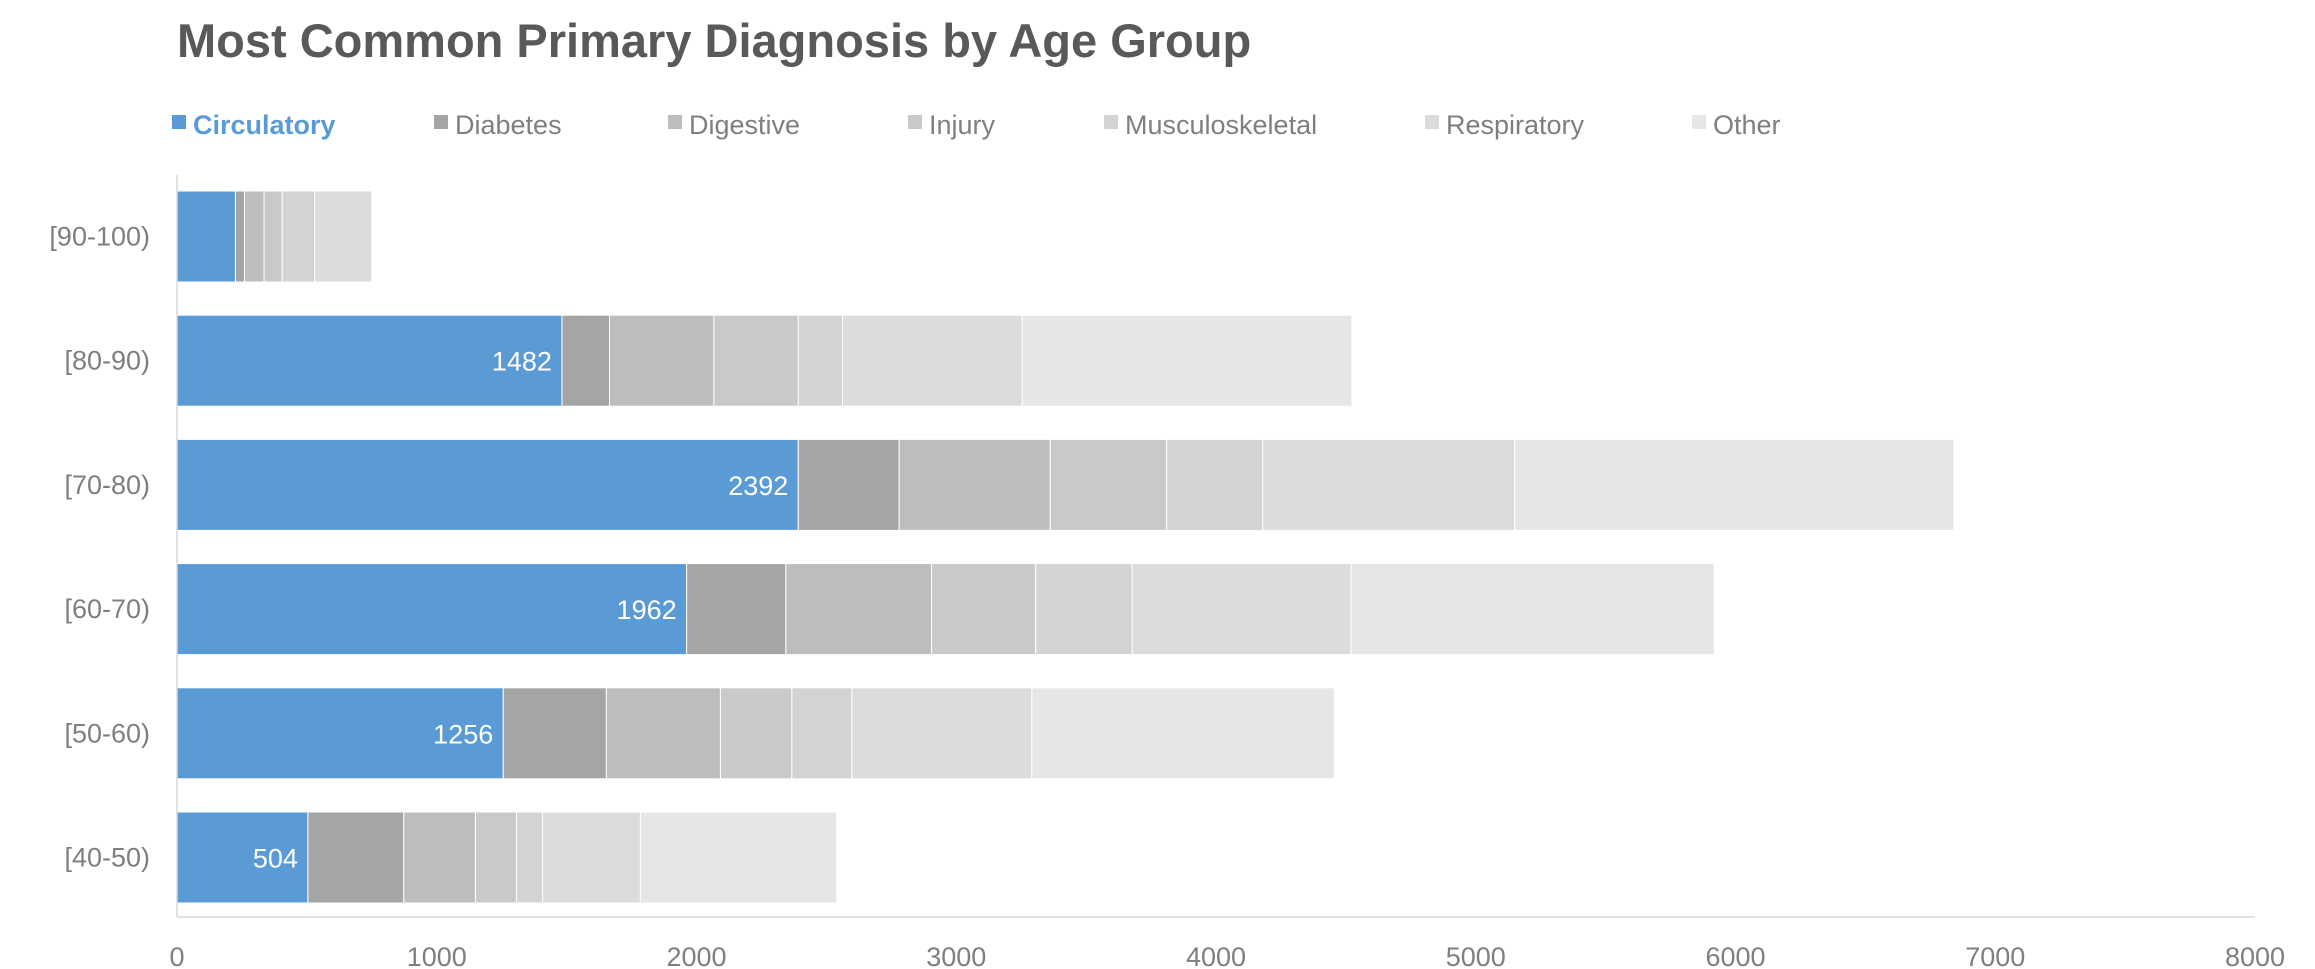 The width and height of the screenshot is (2315, 969). What do you see at coordinates (463, 734) in the screenshot?
I see `data-label: 1256` at bounding box center [463, 734].